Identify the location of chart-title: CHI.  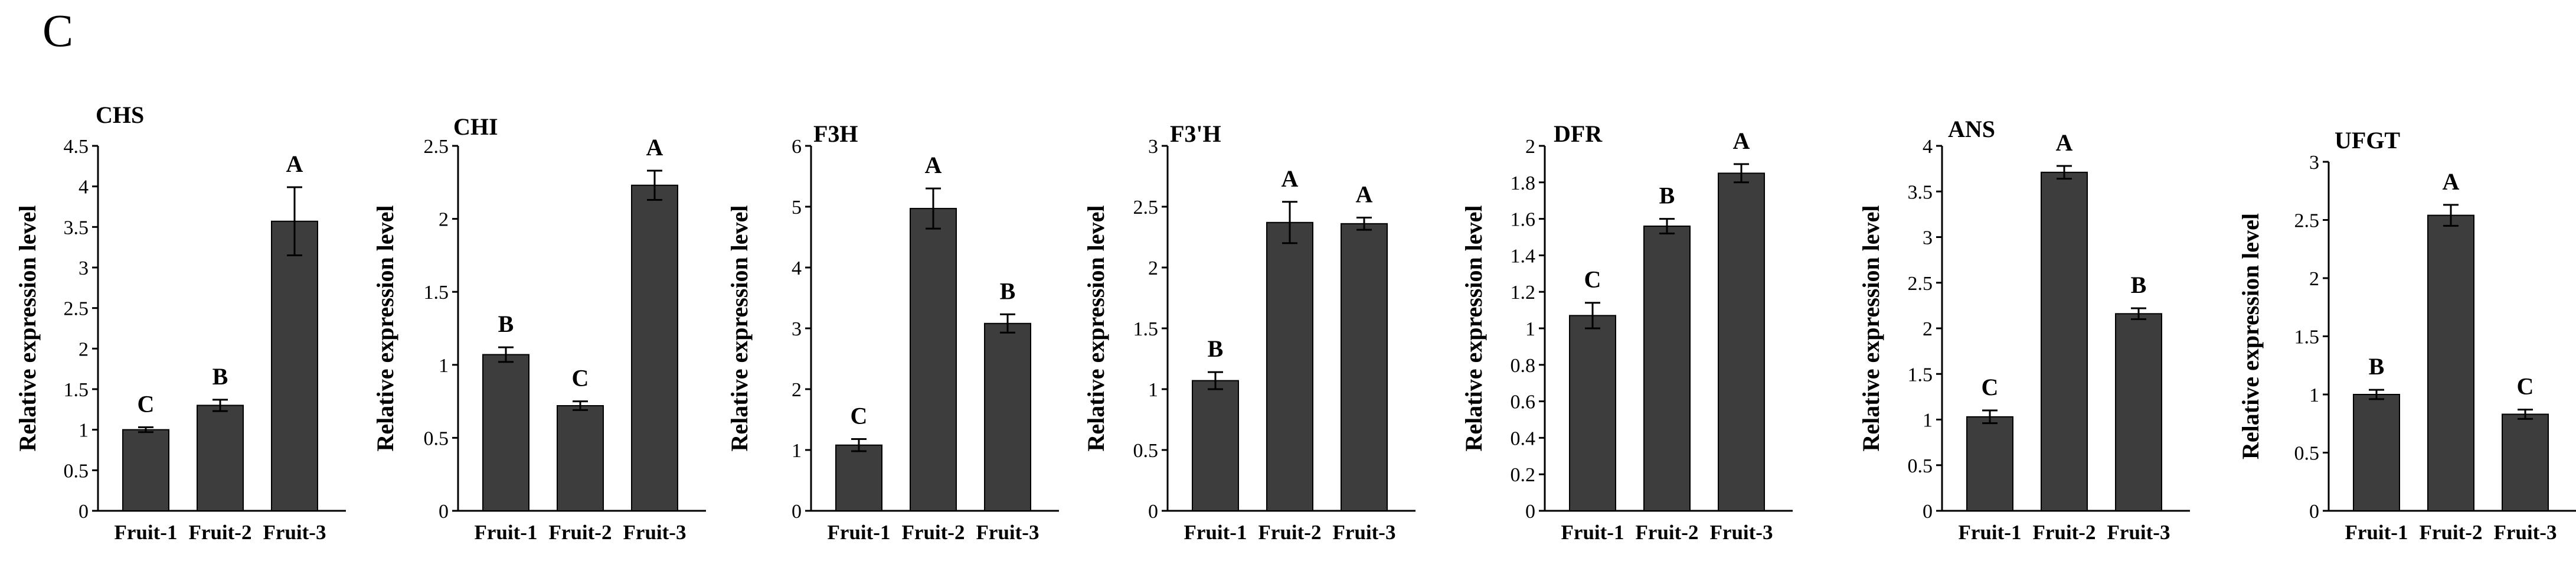
(475, 126).